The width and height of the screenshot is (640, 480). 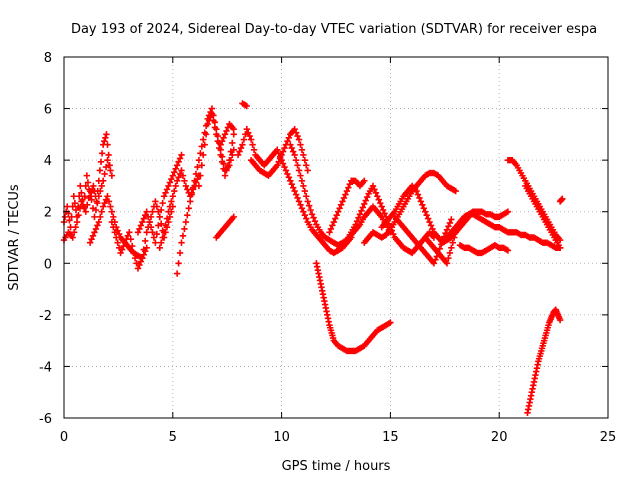 What do you see at coordinates (48, 110) in the screenshot?
I see `y-tick-label: 6` at bounding box center [48, 110].